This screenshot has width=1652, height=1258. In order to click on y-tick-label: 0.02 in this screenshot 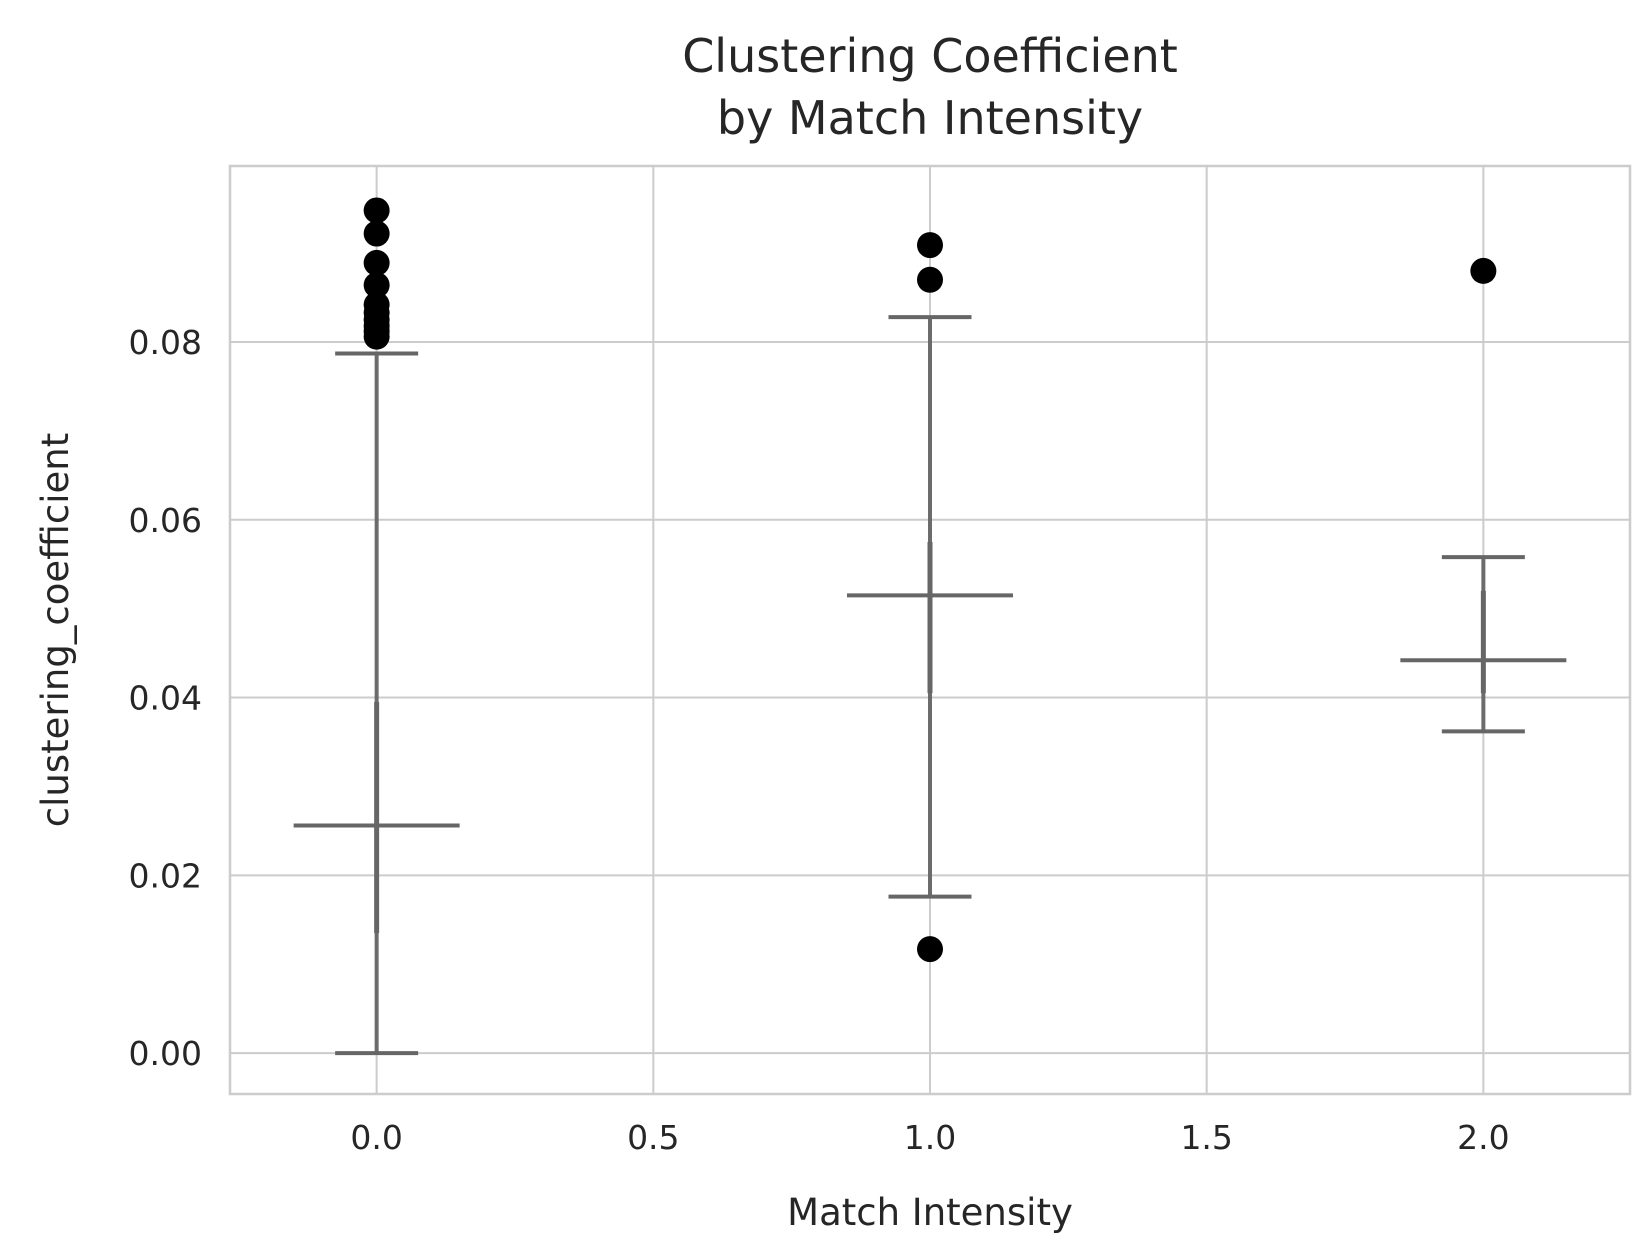, I will do `click(165, 875)`.